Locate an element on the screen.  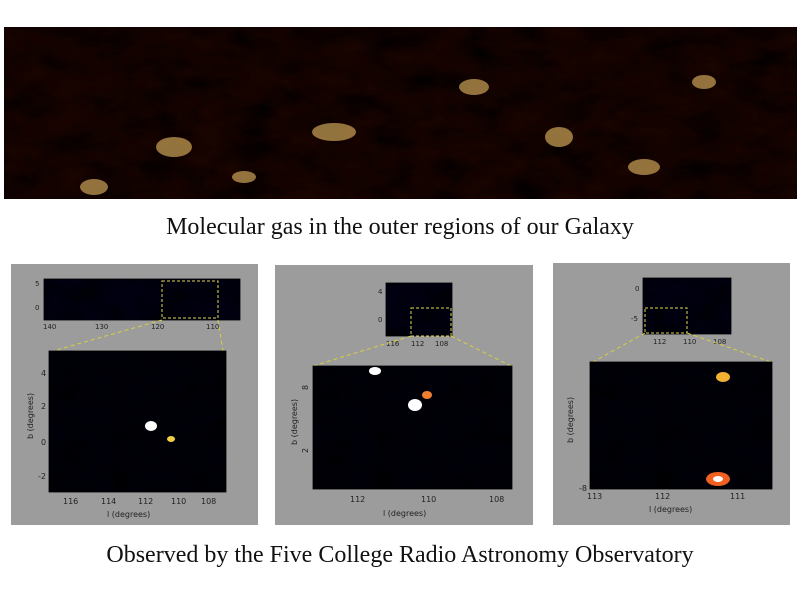
overview-xtick: 120 is located at coordinates (157, 327).